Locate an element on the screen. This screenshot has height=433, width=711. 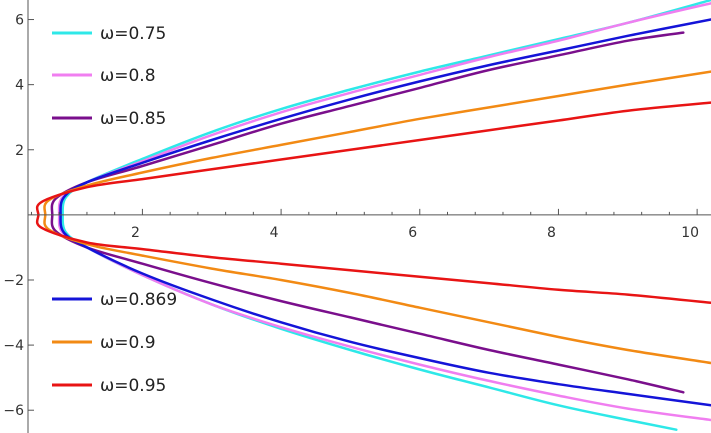
legend-label: ω=0.75 is located at coordinates (133, 34).